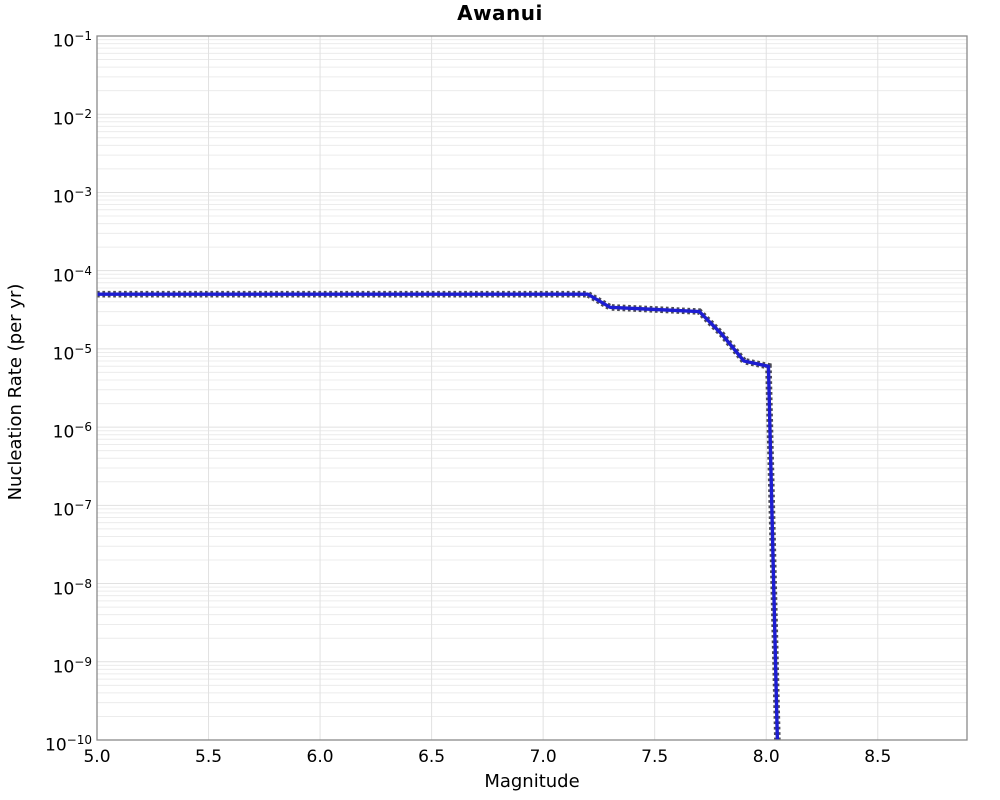  I want to click on y-tick-label: 10⁻⁶, so click(72, 431).